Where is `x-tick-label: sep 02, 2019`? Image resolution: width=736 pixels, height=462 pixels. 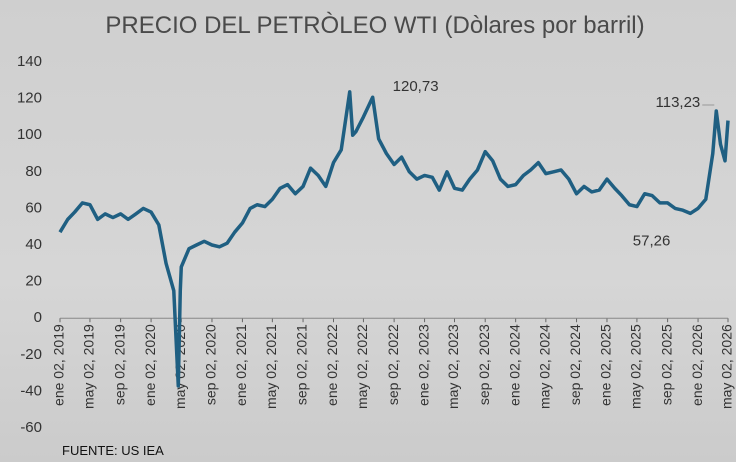 x-tick-label: sep 02, 2019 is located at coordinates (119, 364).